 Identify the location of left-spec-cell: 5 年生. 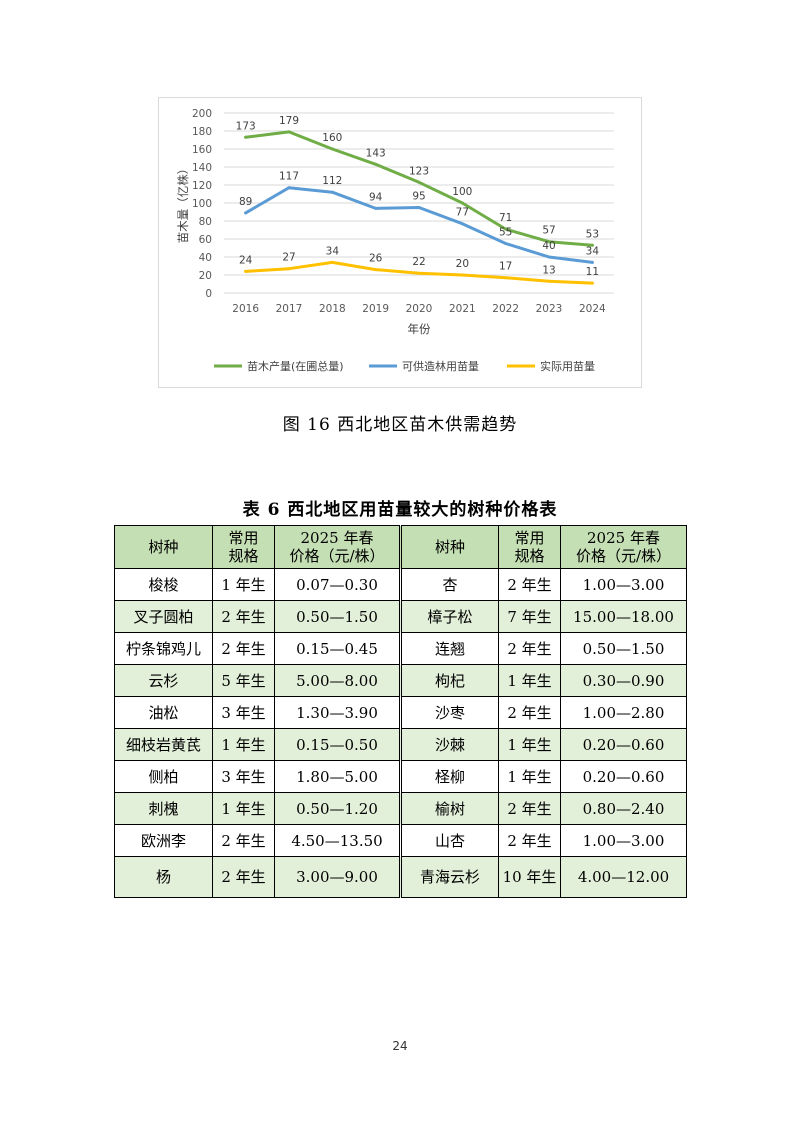
(243, 680).